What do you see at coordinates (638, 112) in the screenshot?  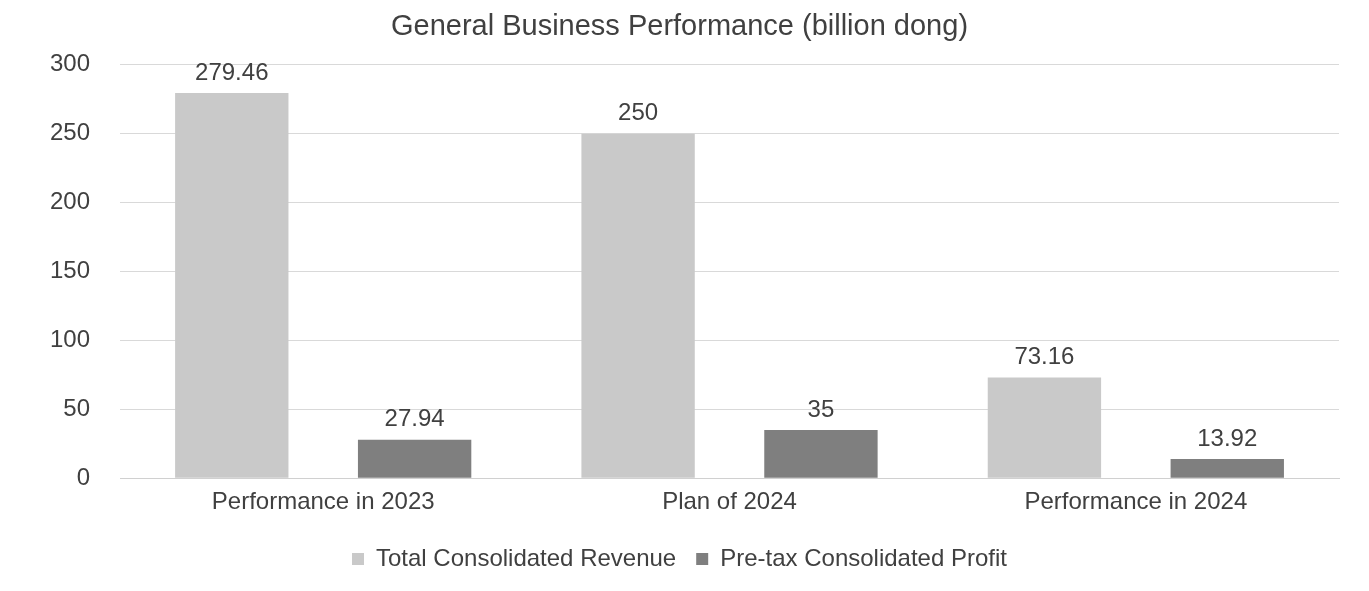 I see `data-label: 250` at bounding box center [638, 112].